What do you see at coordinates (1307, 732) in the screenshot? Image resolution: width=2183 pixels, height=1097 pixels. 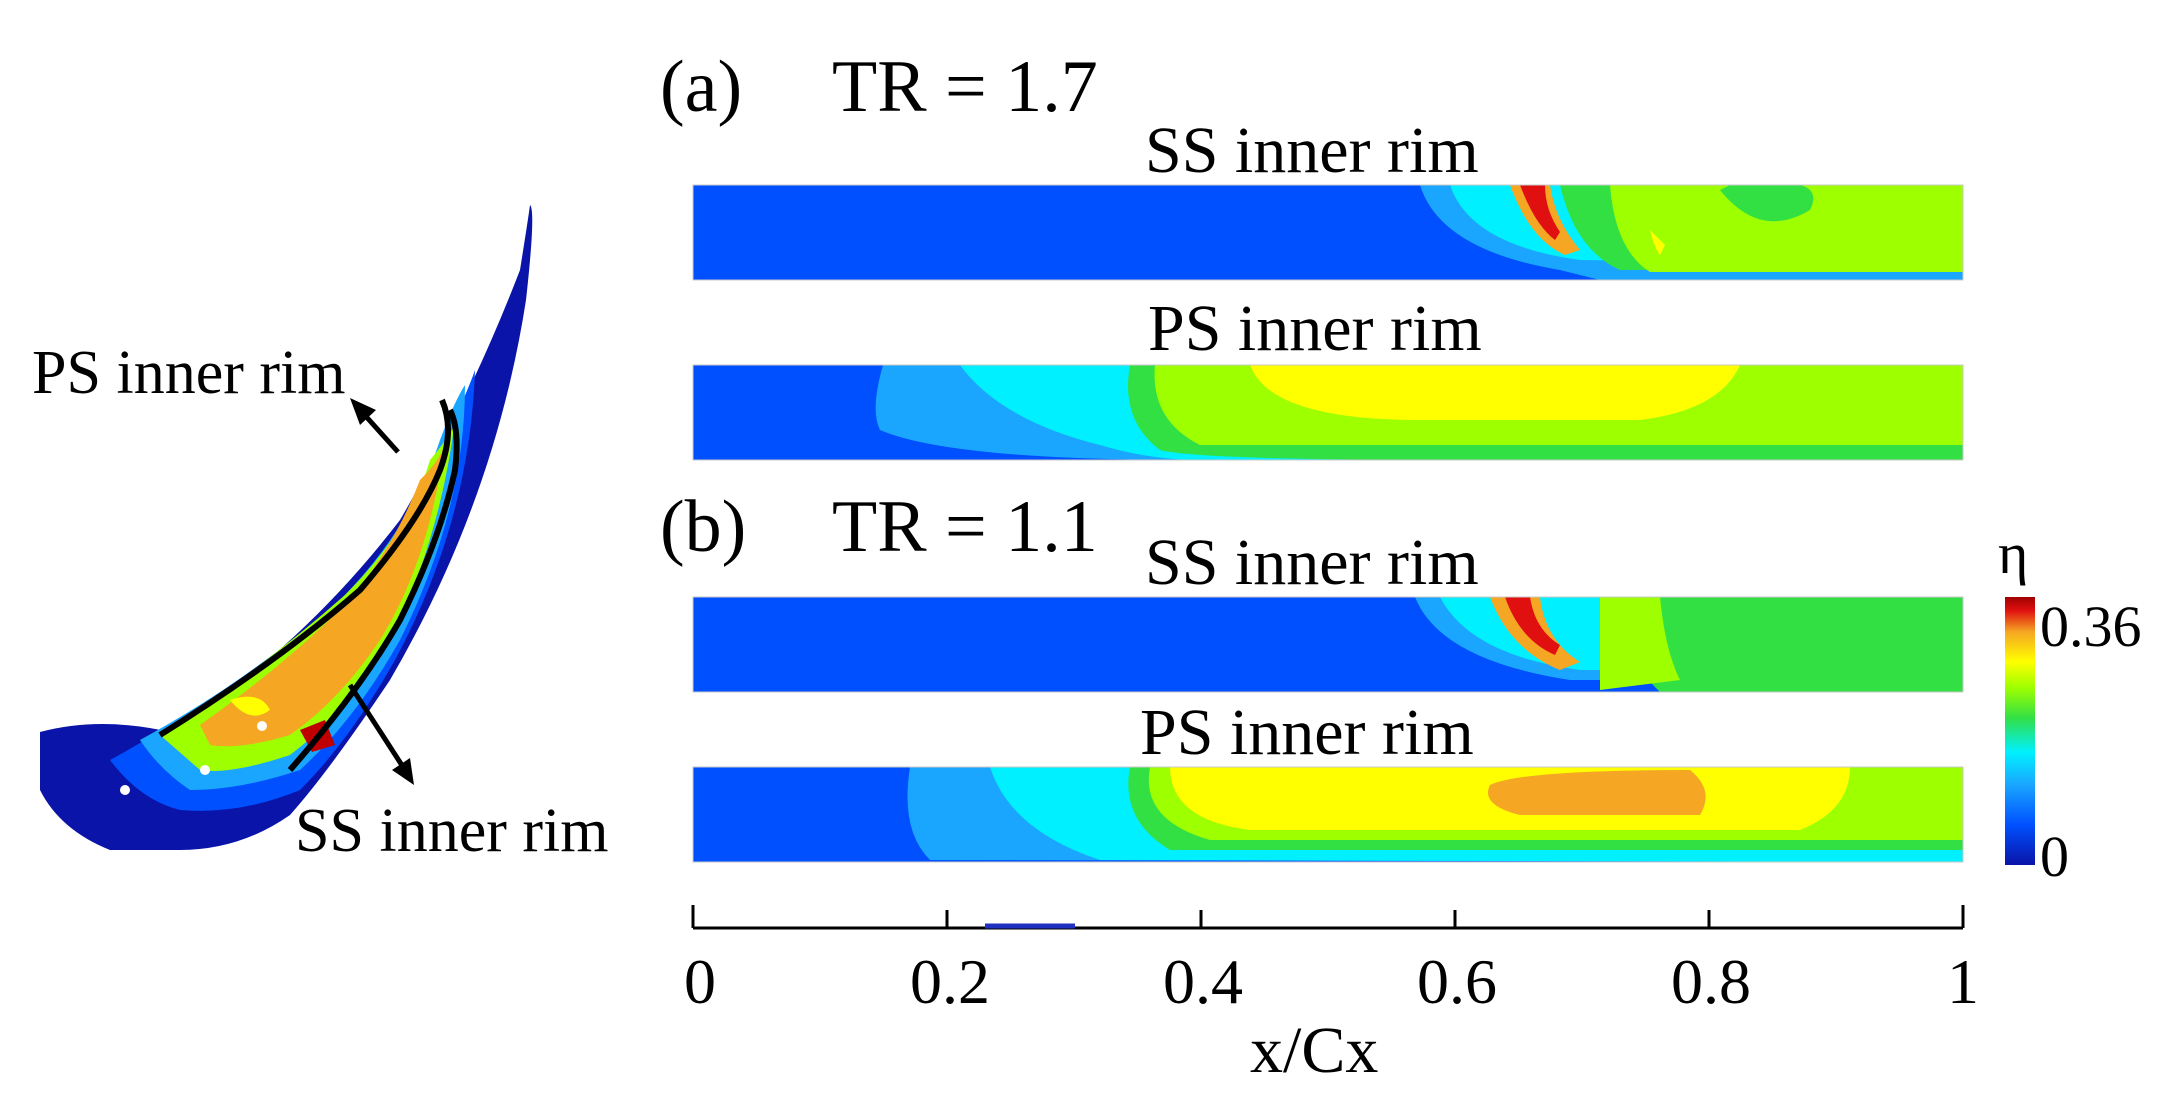 I see `strip-b-ps-label: PS inner rim` at bounding box center [1307, 732].